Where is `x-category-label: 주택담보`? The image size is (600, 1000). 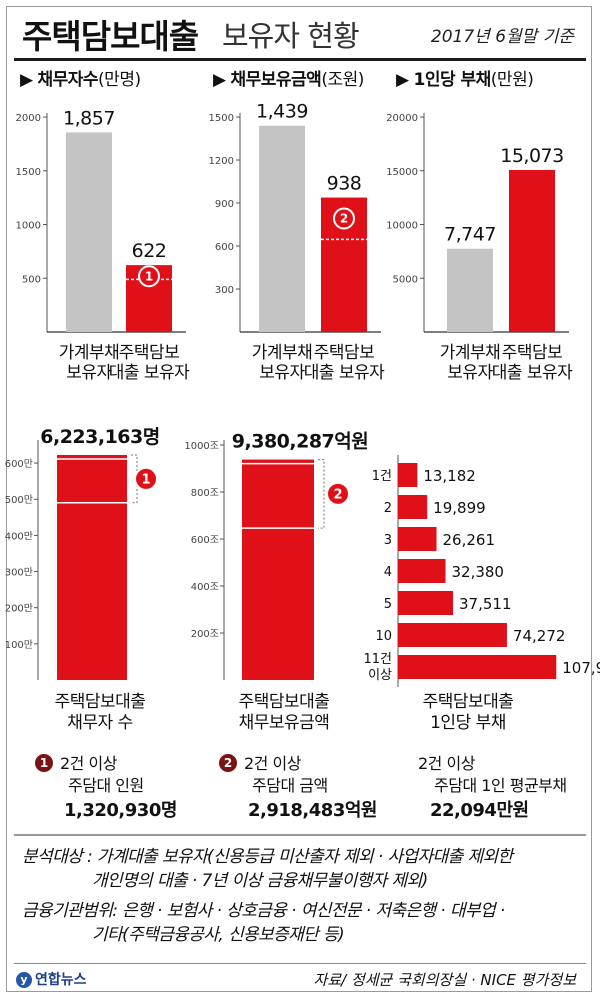
x-category-label: 주택담보 is located at coordinates (532, 353).